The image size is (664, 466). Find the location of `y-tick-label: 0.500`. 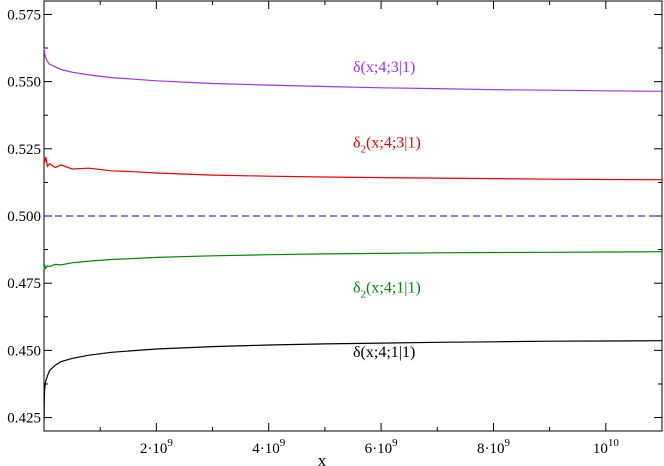

y-tick-label: 0.500 is located at coordinates (24, 217).